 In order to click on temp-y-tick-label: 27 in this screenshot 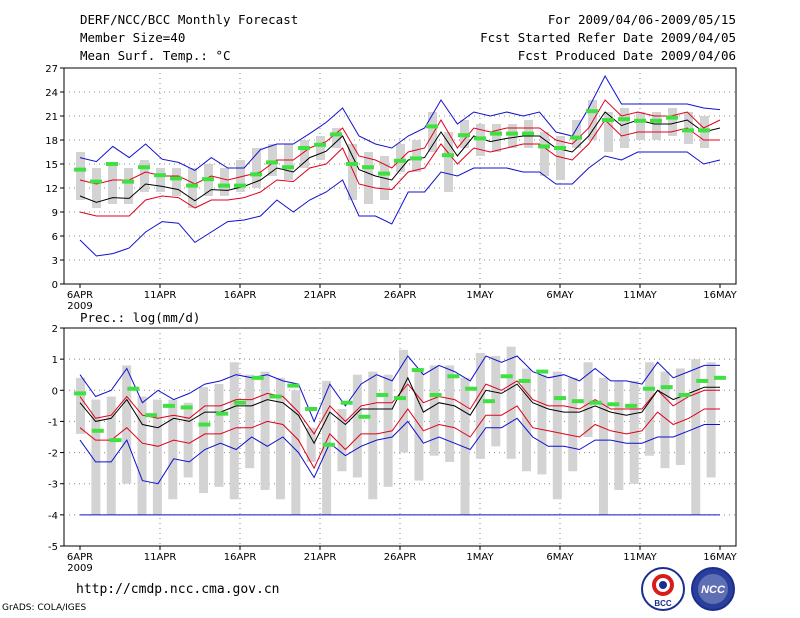, I will do `click(51, 69)`.